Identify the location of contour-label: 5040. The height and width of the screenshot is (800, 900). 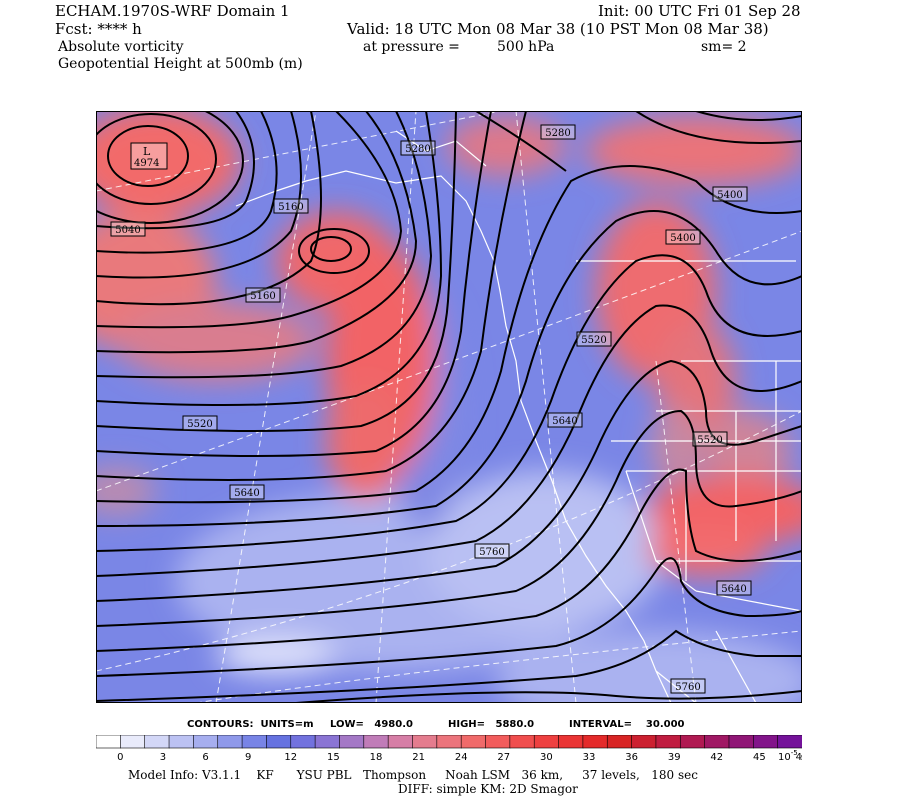
(127, 230).